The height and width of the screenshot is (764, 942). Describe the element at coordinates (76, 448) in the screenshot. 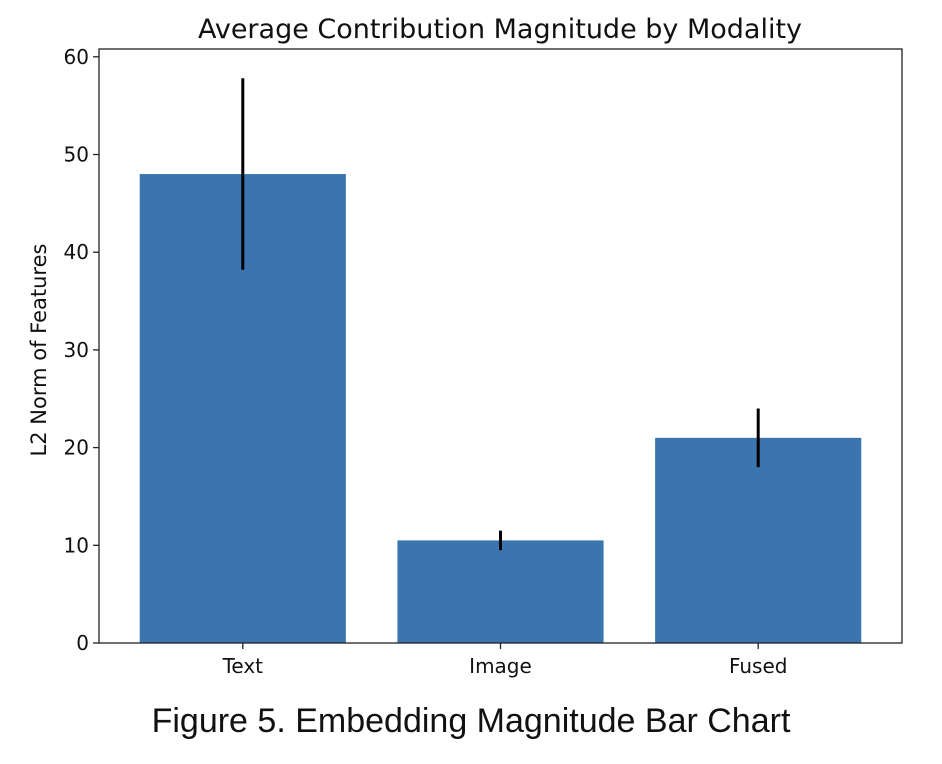

I see `y-tick-label: 20` at that location.